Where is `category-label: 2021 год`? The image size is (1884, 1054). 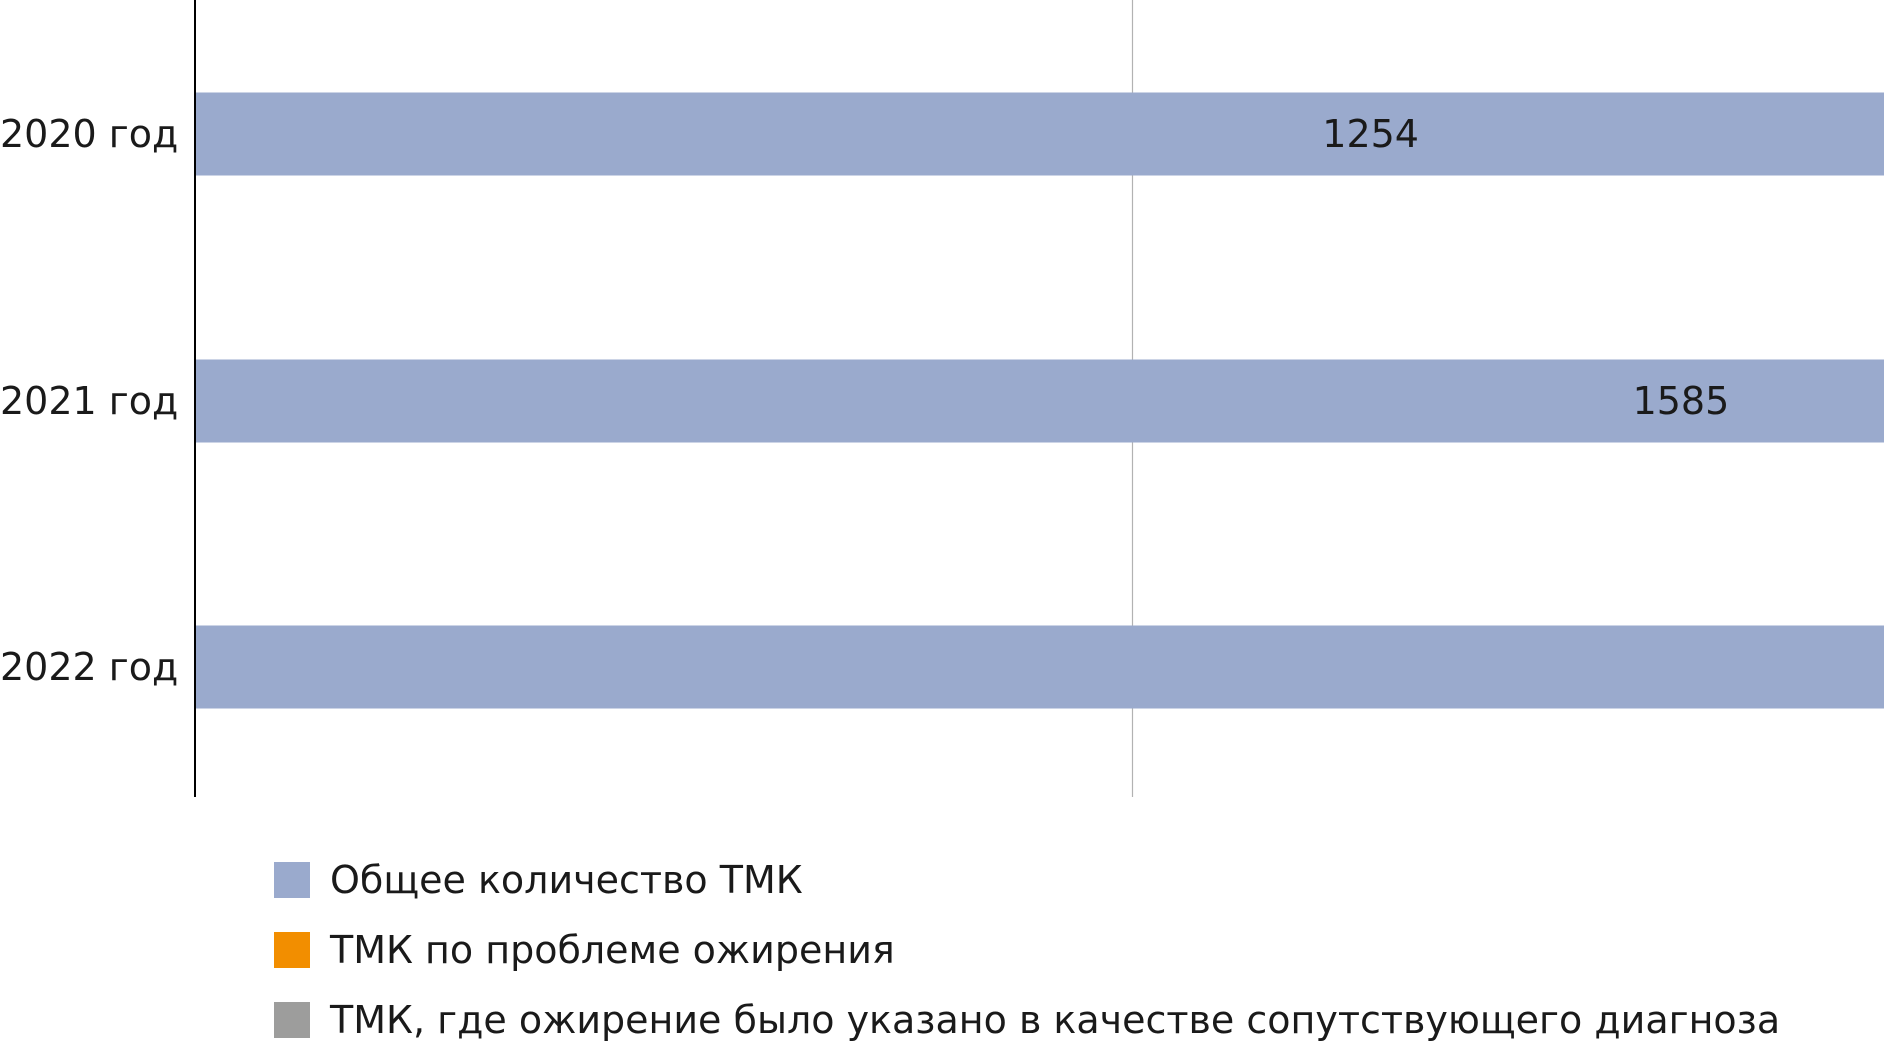
category-label: 2021 год is located at coordinates (89, 401).